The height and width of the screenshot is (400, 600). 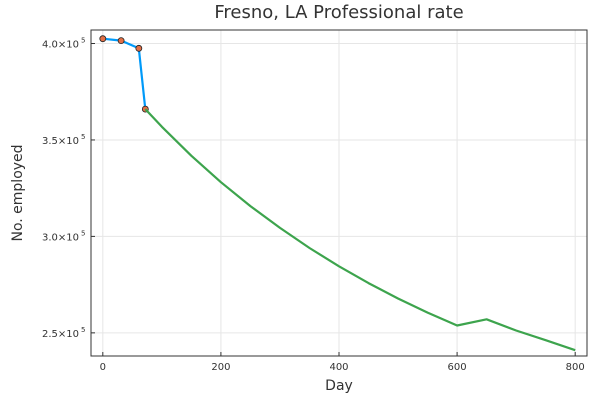 What do you see at coordinates (60, 45) in the screenshot?
I see `y-tick-label: 4.0×10` at bounding box center [60, 45].